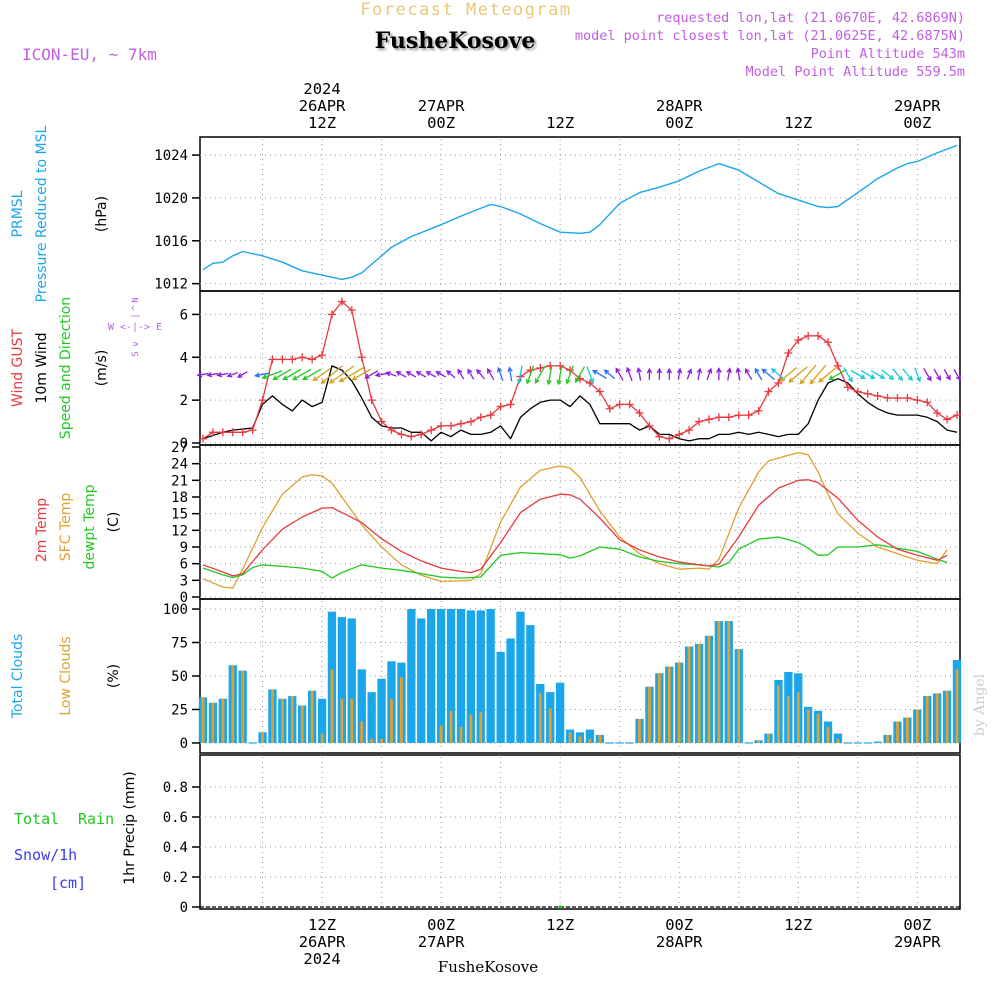 The width and height of the screenshot is (1000, 1000). What do you see at coordinates (175, 818) in the screenshot?
I see `y-tick-label: 0.6` at bounding box center [175, 818].